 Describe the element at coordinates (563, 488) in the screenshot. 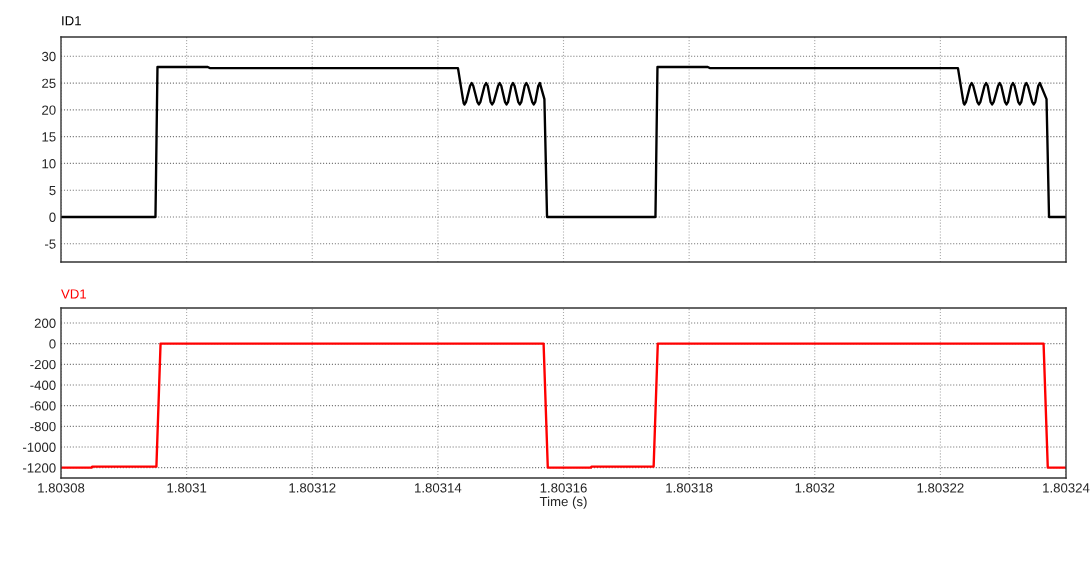

I see `x-tick-label: 1.80316` at that location.